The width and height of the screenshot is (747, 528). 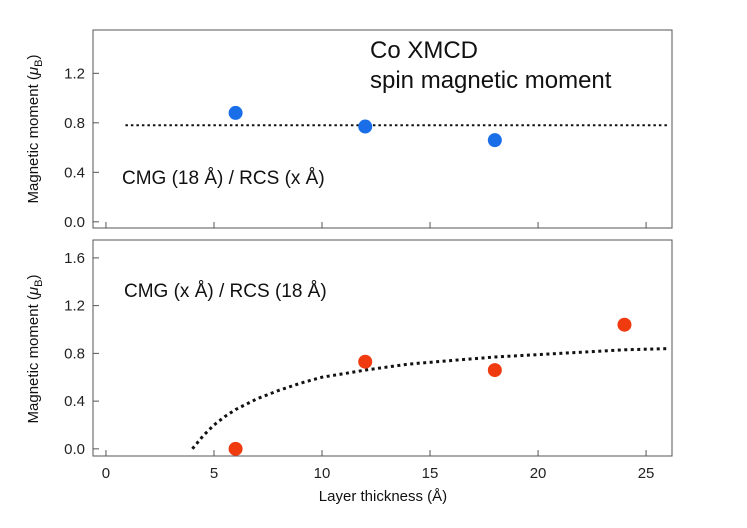 I want to click on bottom-annotation-sample: CMG (x Å) / RCS (18 Å), so click(x=225, y=291).